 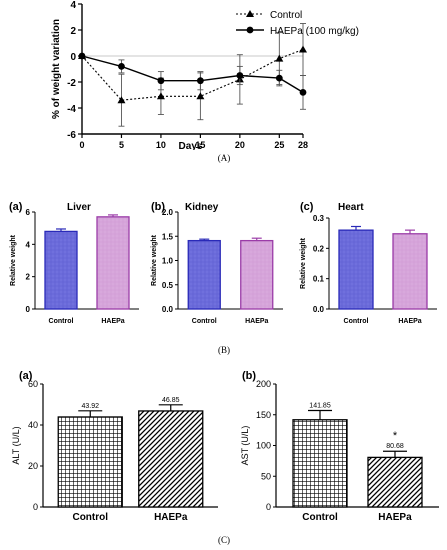 I want to click on series-line-haepa, so click(x=192, y=74).